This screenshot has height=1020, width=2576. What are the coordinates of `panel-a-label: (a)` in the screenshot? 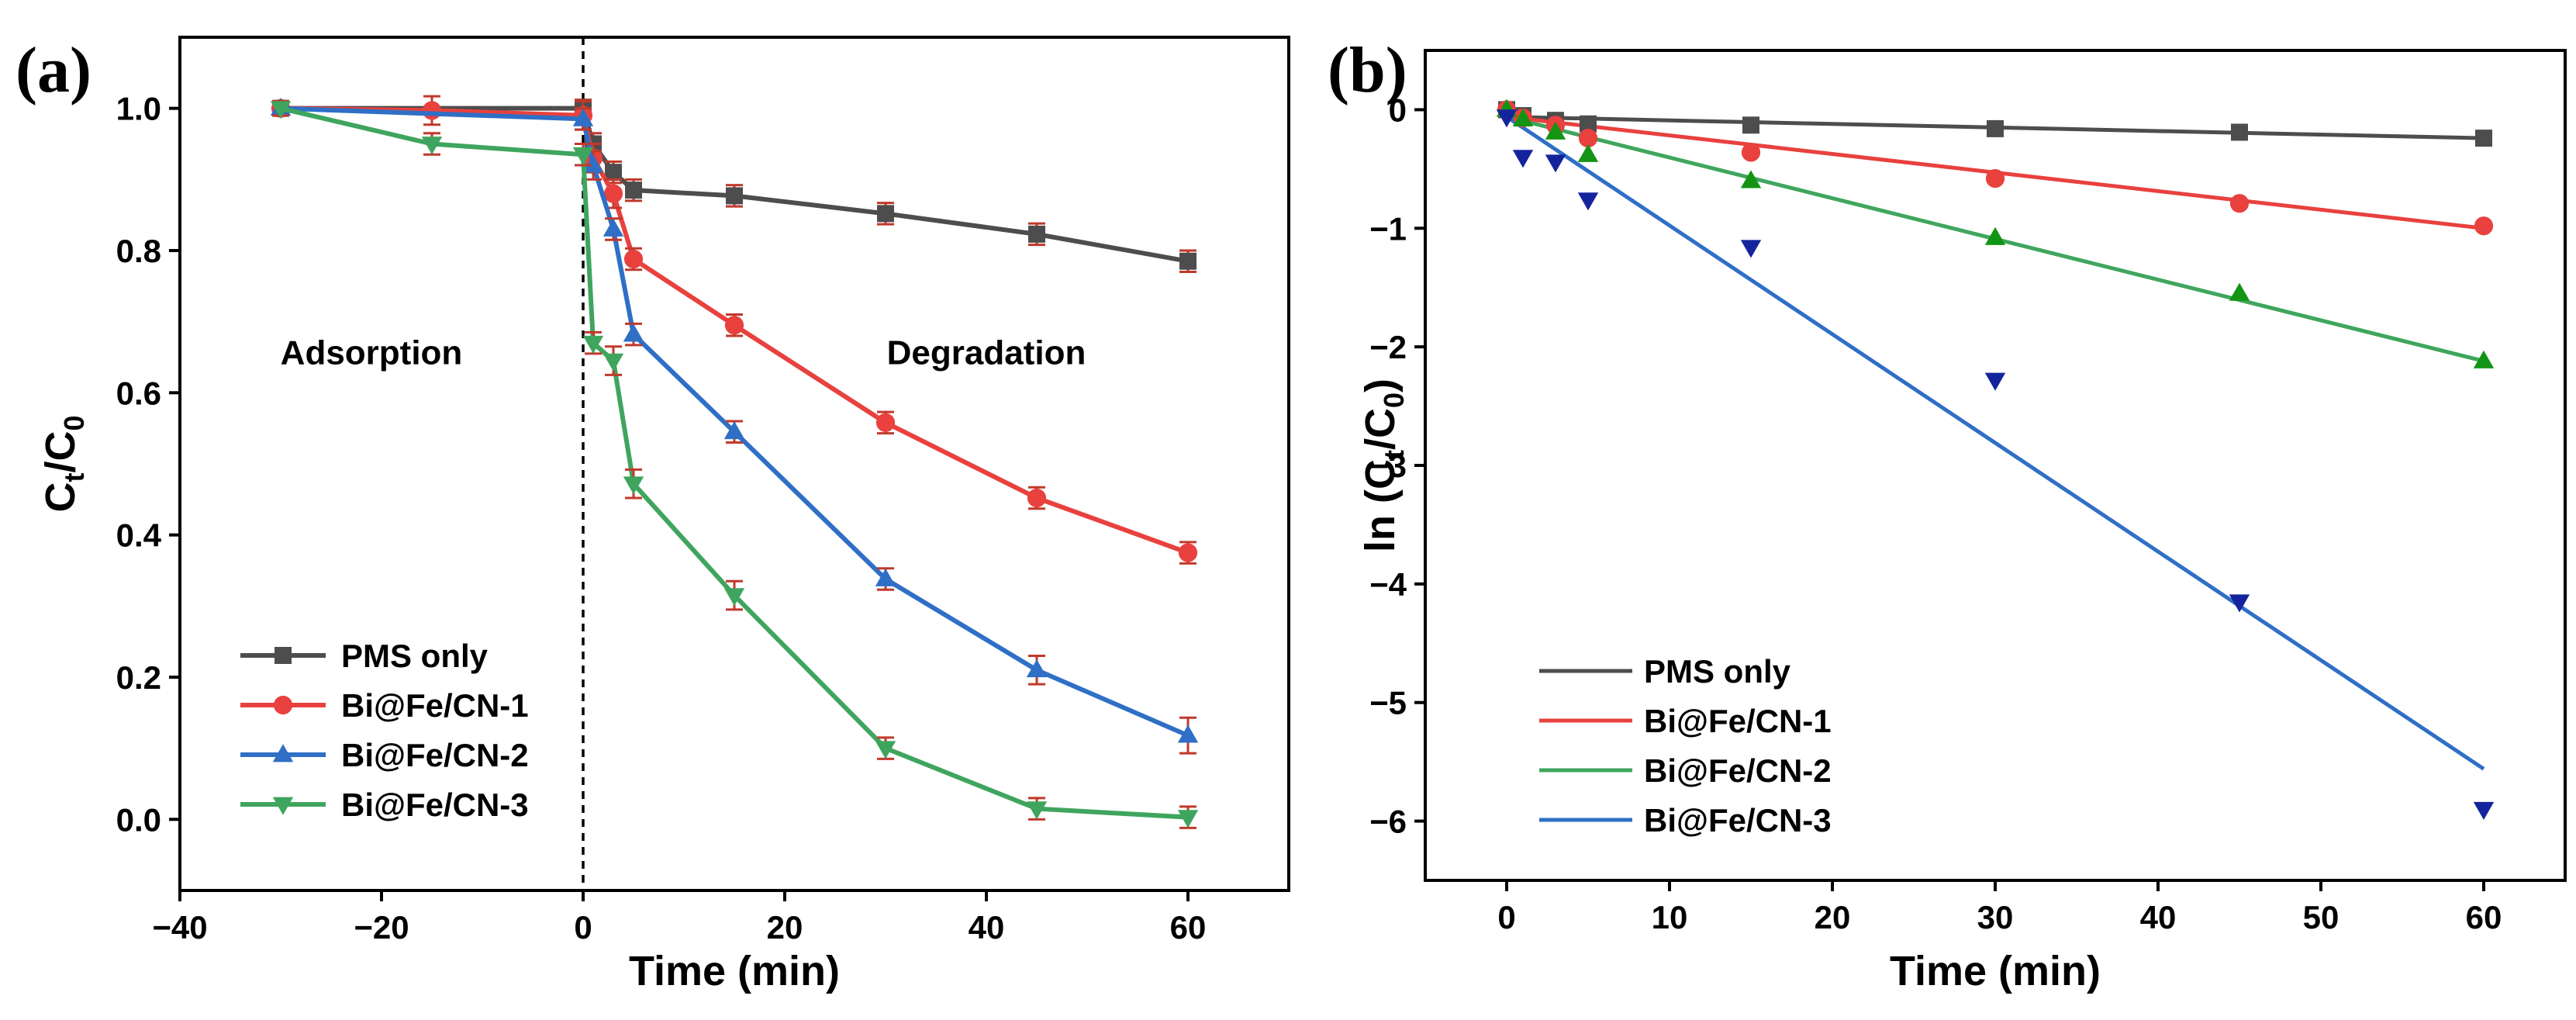 It's located at (54, 70).